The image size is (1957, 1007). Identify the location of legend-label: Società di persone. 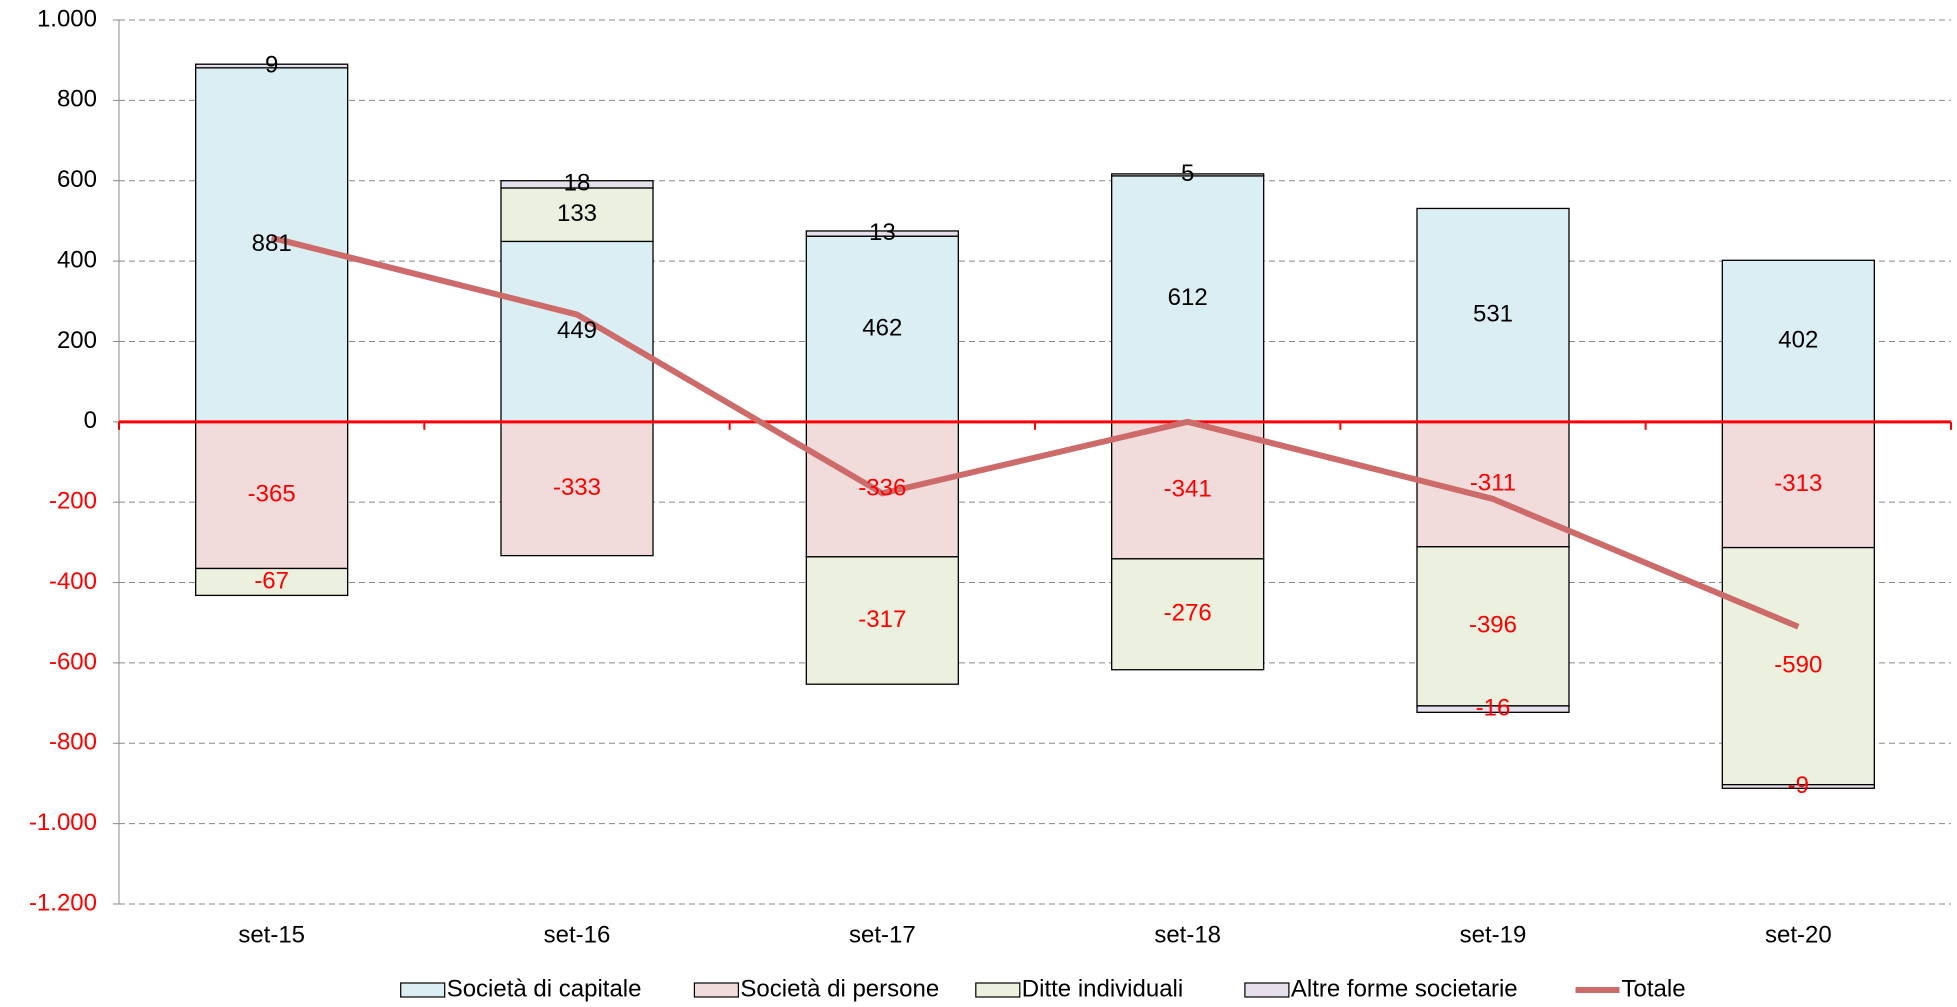
(839, 988).